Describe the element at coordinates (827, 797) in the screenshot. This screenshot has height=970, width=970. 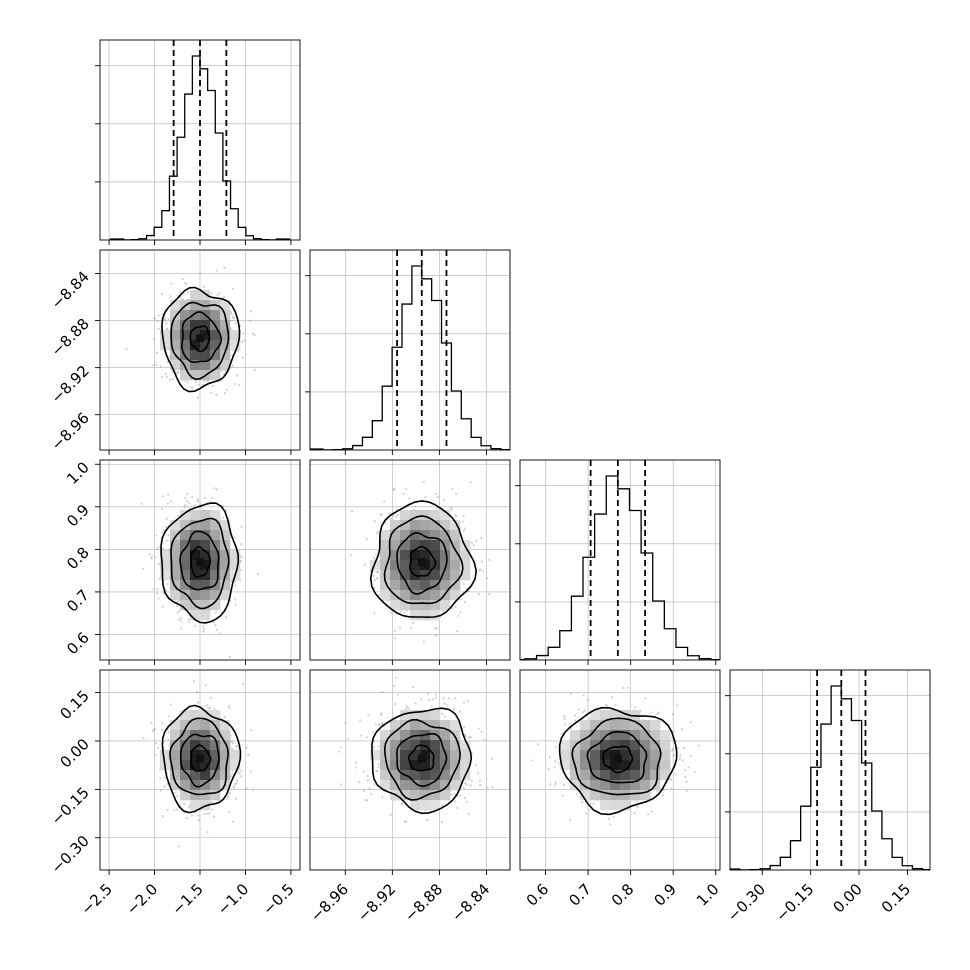
I see `hist-panel-3: −0.30 −0.15 0.00 0.15` at that location.